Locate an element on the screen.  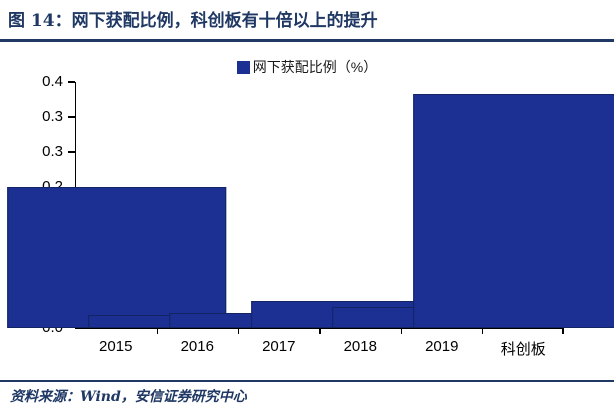
x-tick-label: 2019 is located at coordinates (442, 346).